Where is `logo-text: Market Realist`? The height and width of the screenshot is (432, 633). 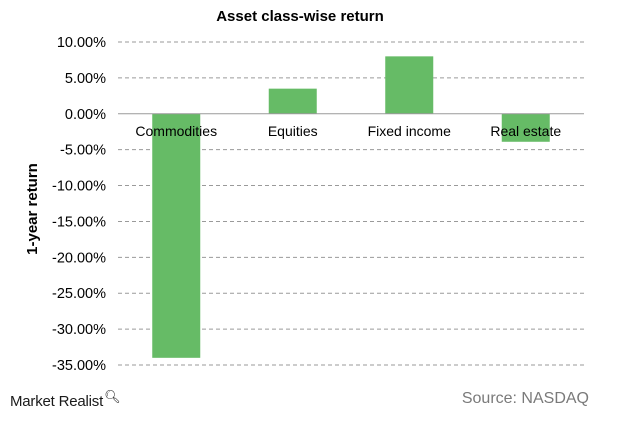
logo-text: Market Realist is located at coordinates (57, 401).